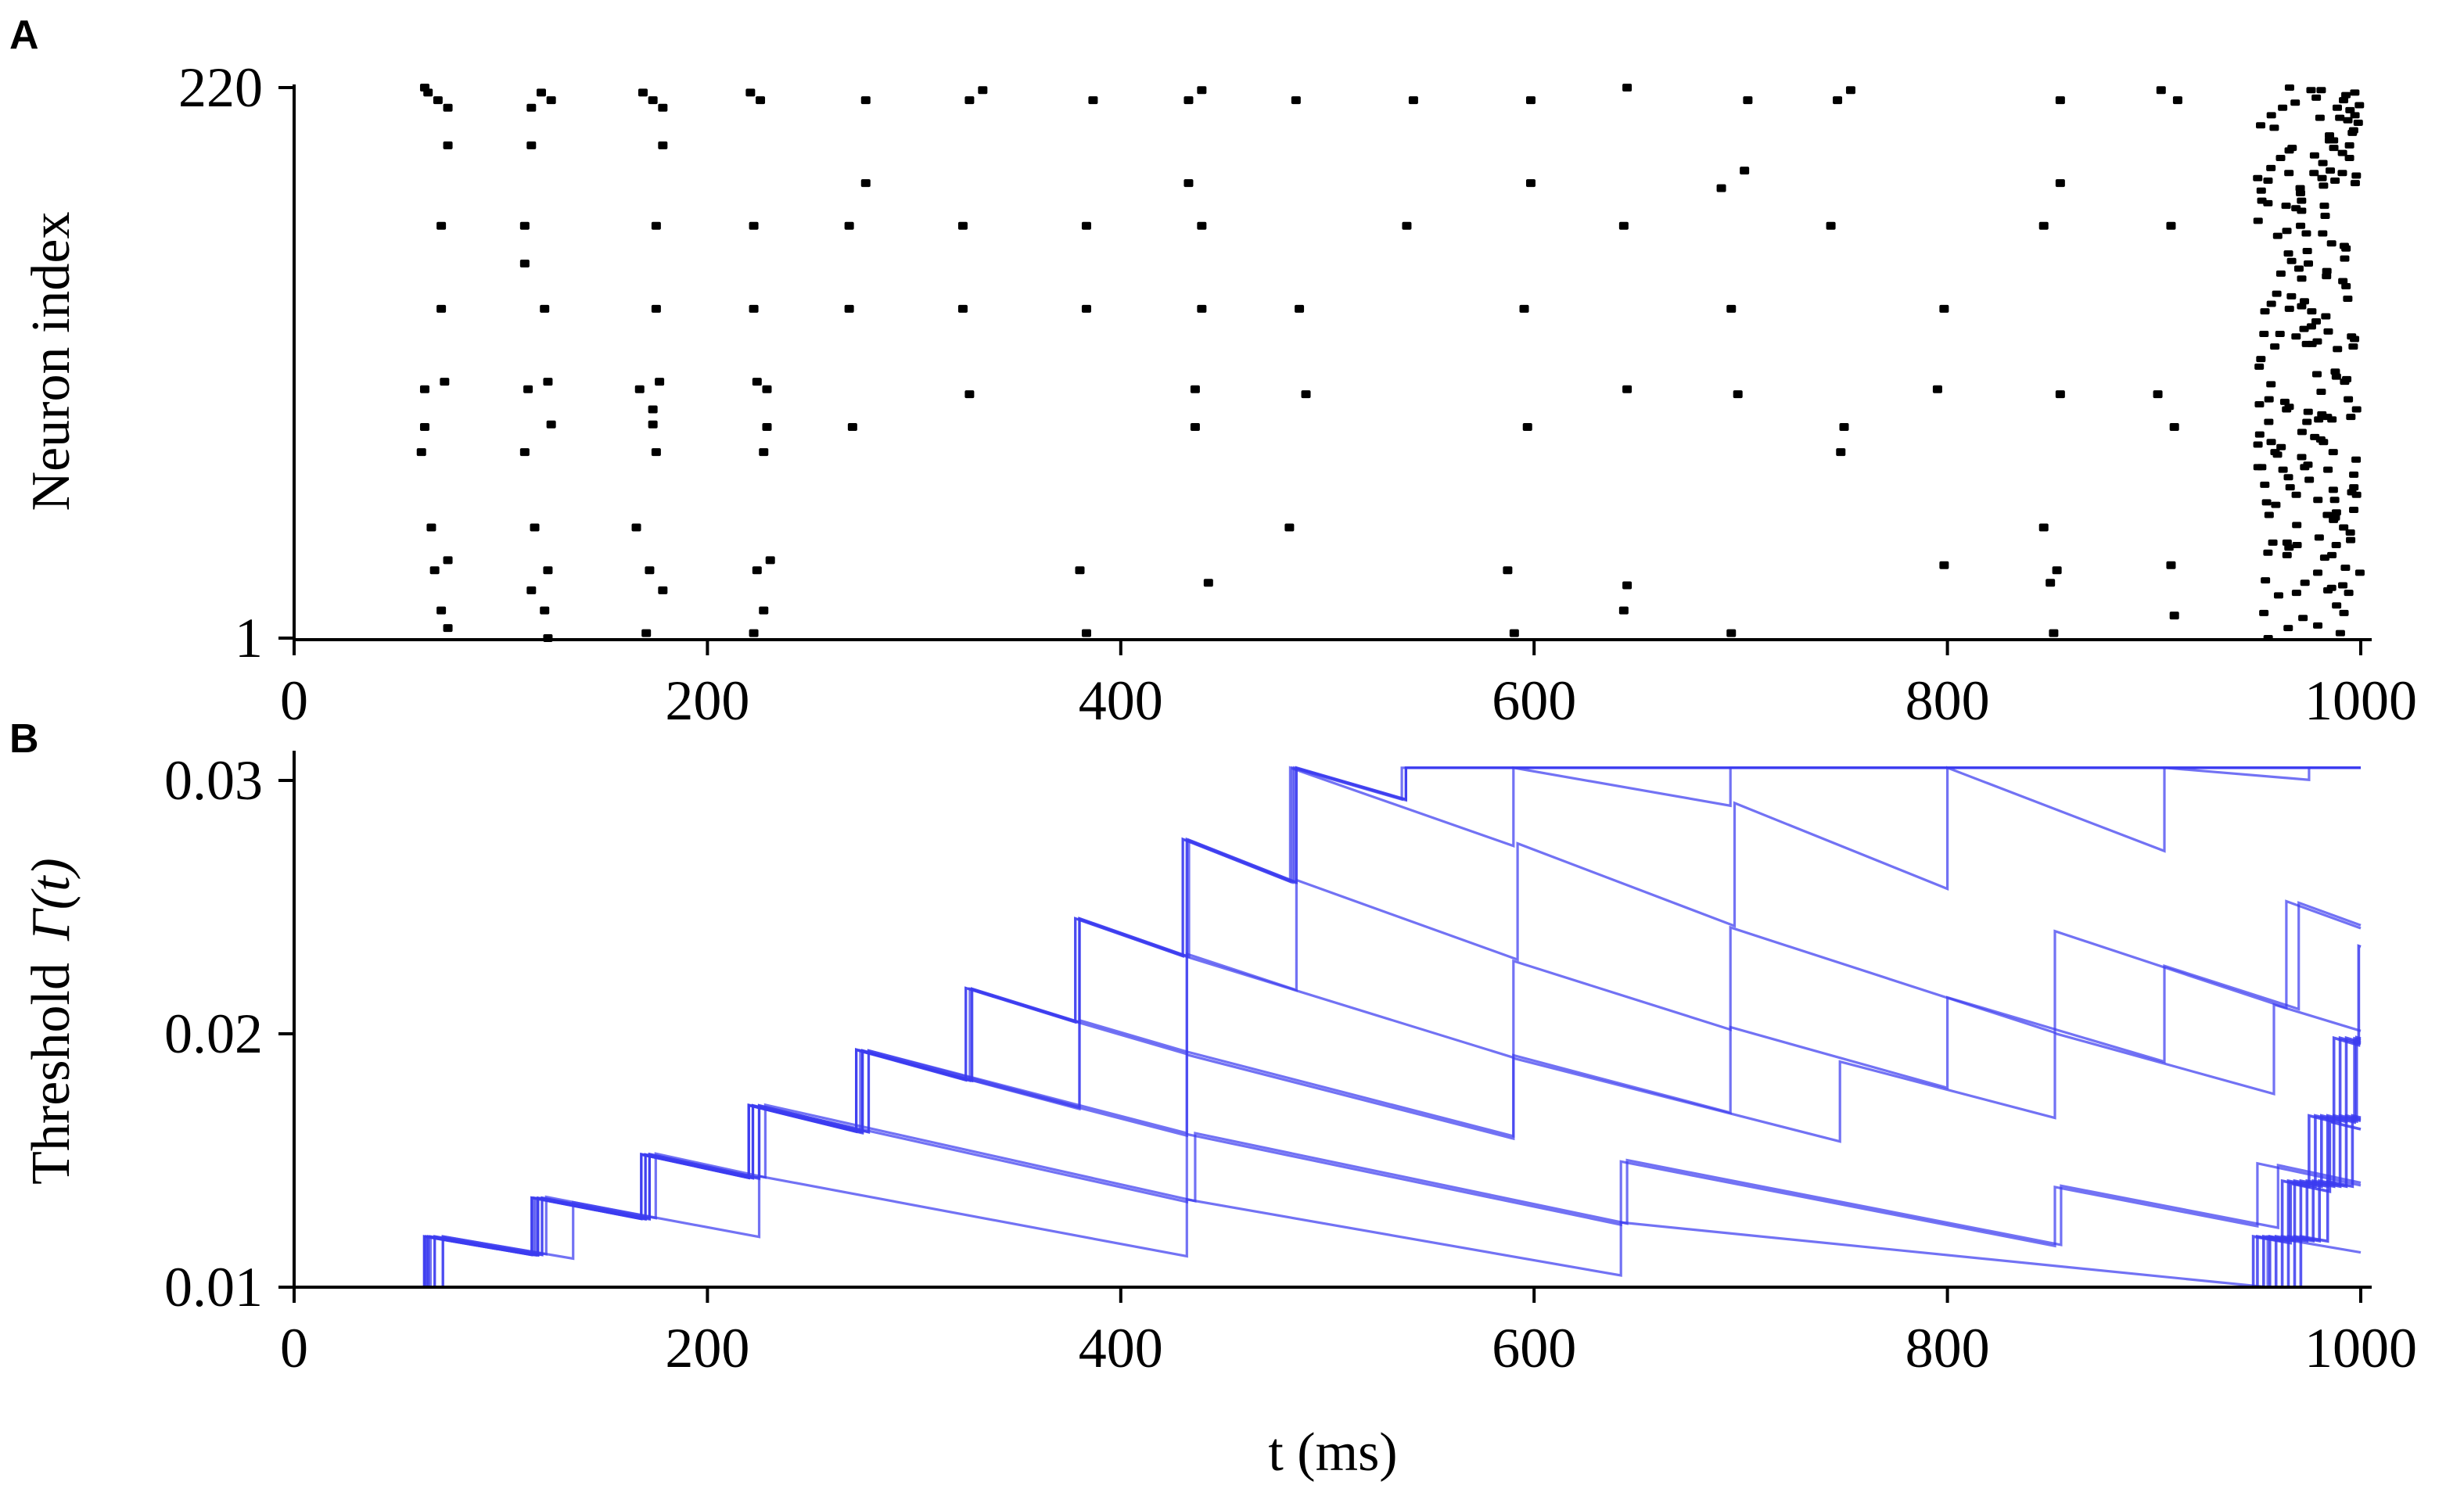 Image resolution: width=2464 pixels, height=1503 pixels. Describe the element at coordinates (1534, 1348) in the screenshot. I see `threshold-x-tick-label: 600` at that location.